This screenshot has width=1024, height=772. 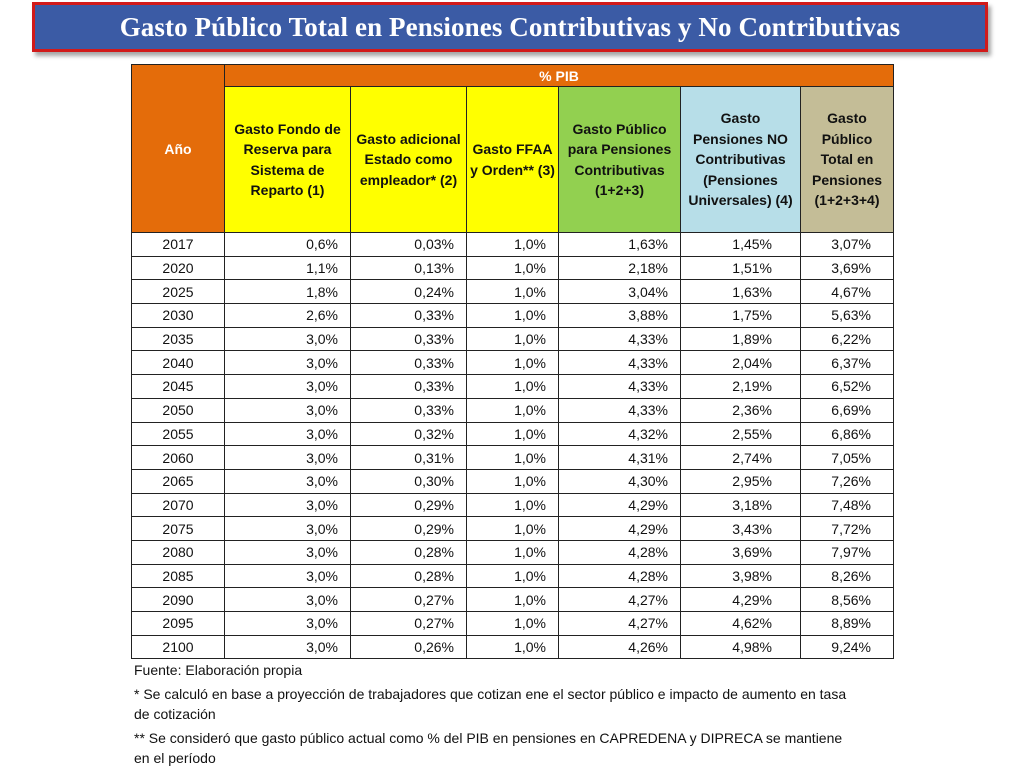 What do you see at coordinates (619, 647) in the screenshot?
I see `value-cell: 4,26%` at bounding box center [619, 647].